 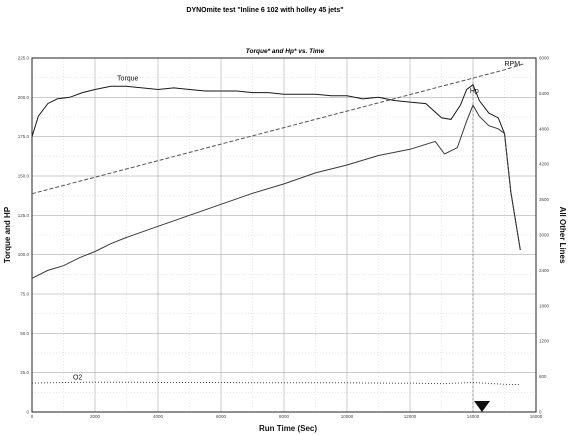 I want to click on right-tick-label: 1800, so click(x=544, y=305).